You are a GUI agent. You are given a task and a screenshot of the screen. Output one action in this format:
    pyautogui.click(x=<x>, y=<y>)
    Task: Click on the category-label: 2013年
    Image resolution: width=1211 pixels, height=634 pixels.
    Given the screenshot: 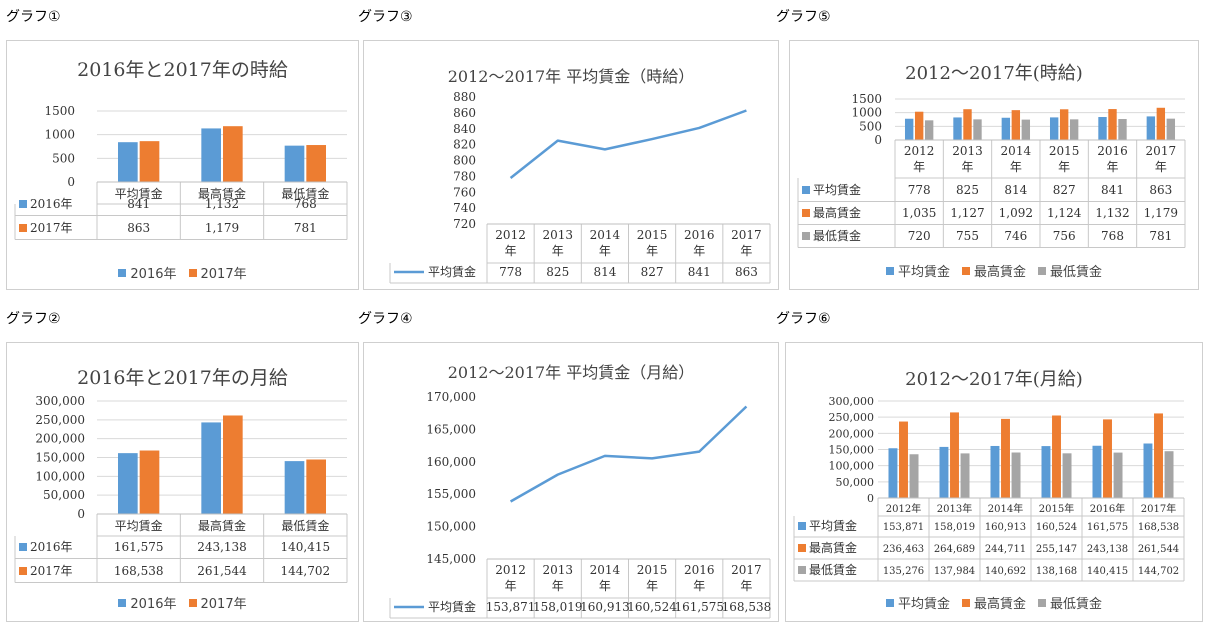 What is the action you would take?
    pyautogui.click(x=954, y=508)
    